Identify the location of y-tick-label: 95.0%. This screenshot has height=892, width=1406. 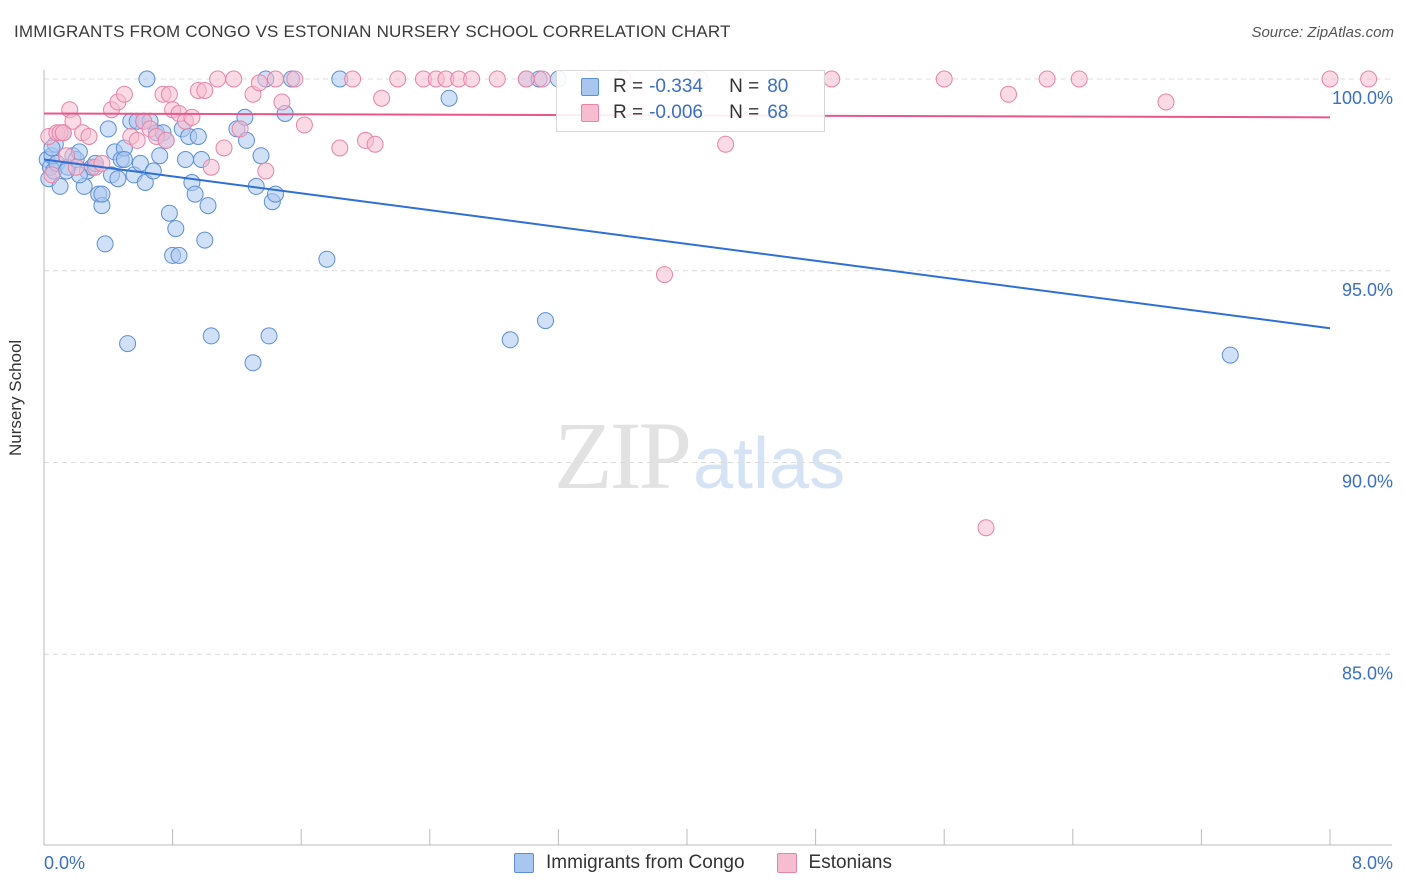
(1367, 290).